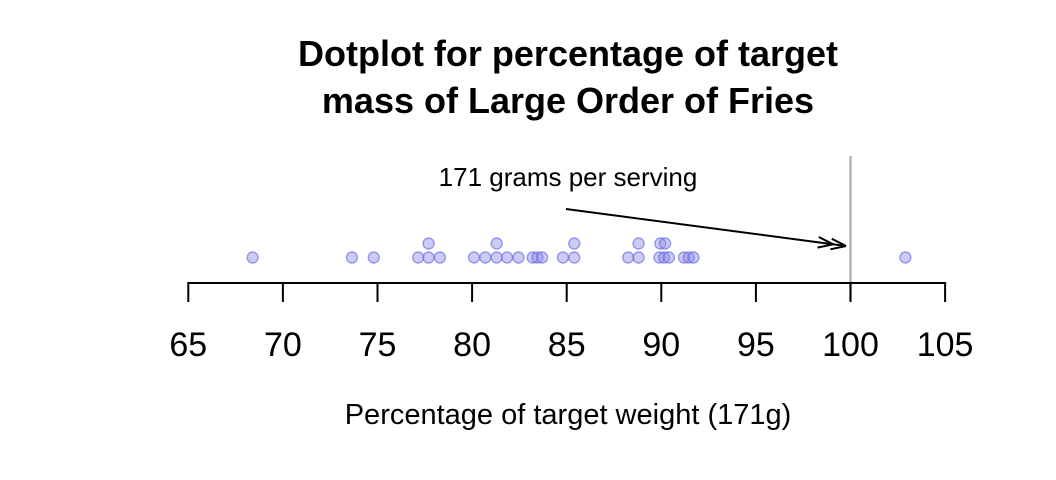 The width and height of the screenshot is (1056, 480). Describe the element at coordinates (283, 345) in the screenshot. I see `tick-label: 70` at that location.